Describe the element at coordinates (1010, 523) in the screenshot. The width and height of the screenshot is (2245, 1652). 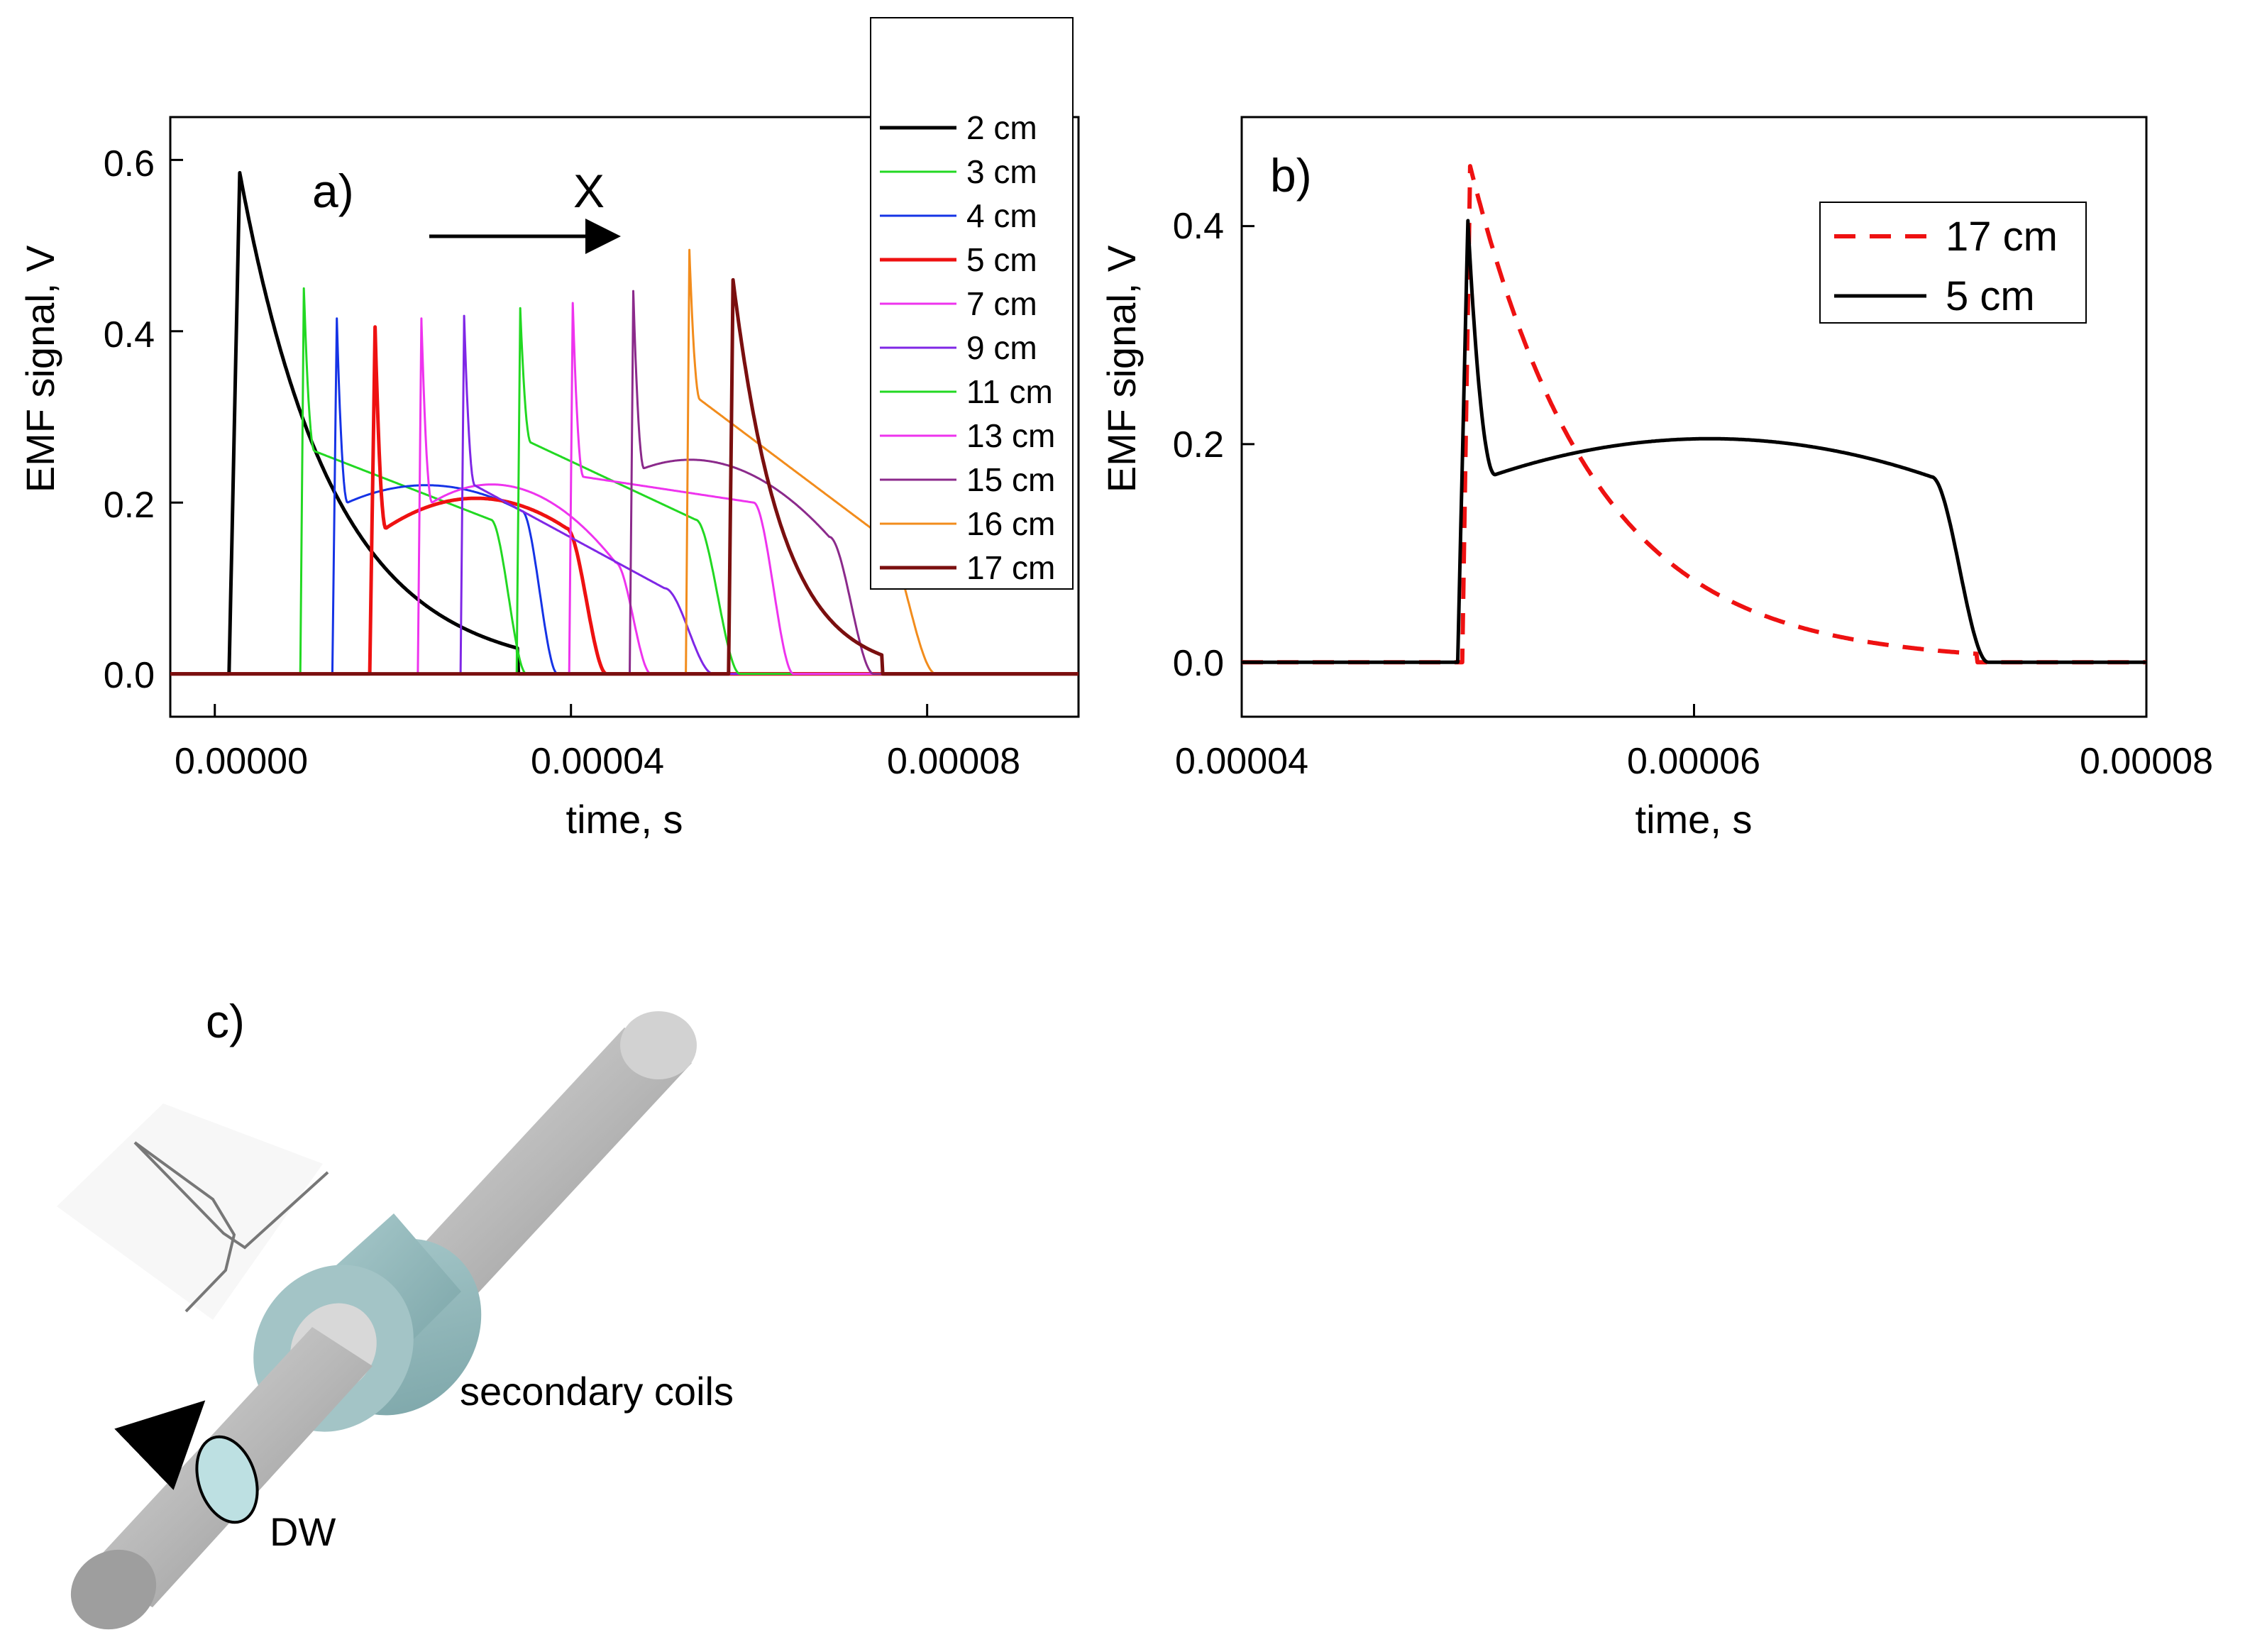
I see `panel-a-legend-label-9: 16 cm` at that location.